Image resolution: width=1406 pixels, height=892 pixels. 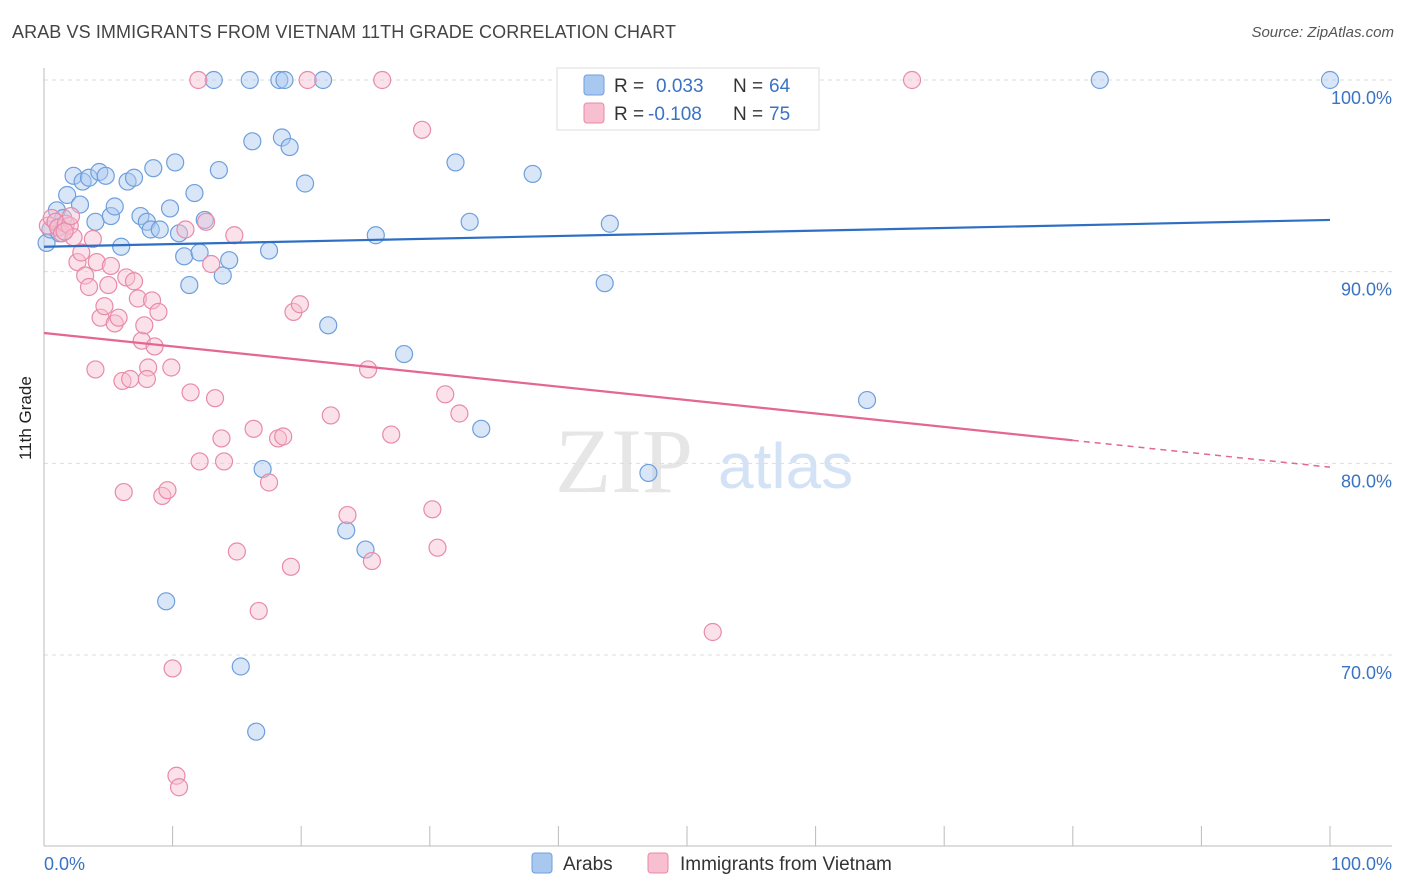 What do you see at coordinates (542, 863) in the screenshot?
I see `legend-bottom-swatch-arabs` at bounding box center [542, 863].